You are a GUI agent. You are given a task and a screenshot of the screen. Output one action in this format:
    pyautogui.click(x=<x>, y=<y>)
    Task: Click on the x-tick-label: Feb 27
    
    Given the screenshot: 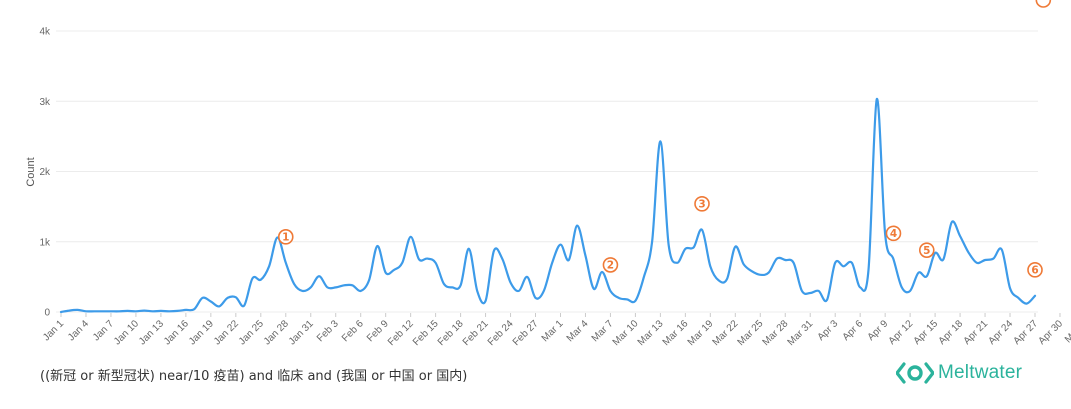 What is the action you would take?
    pyautogui.click(x=526, y=333)
    